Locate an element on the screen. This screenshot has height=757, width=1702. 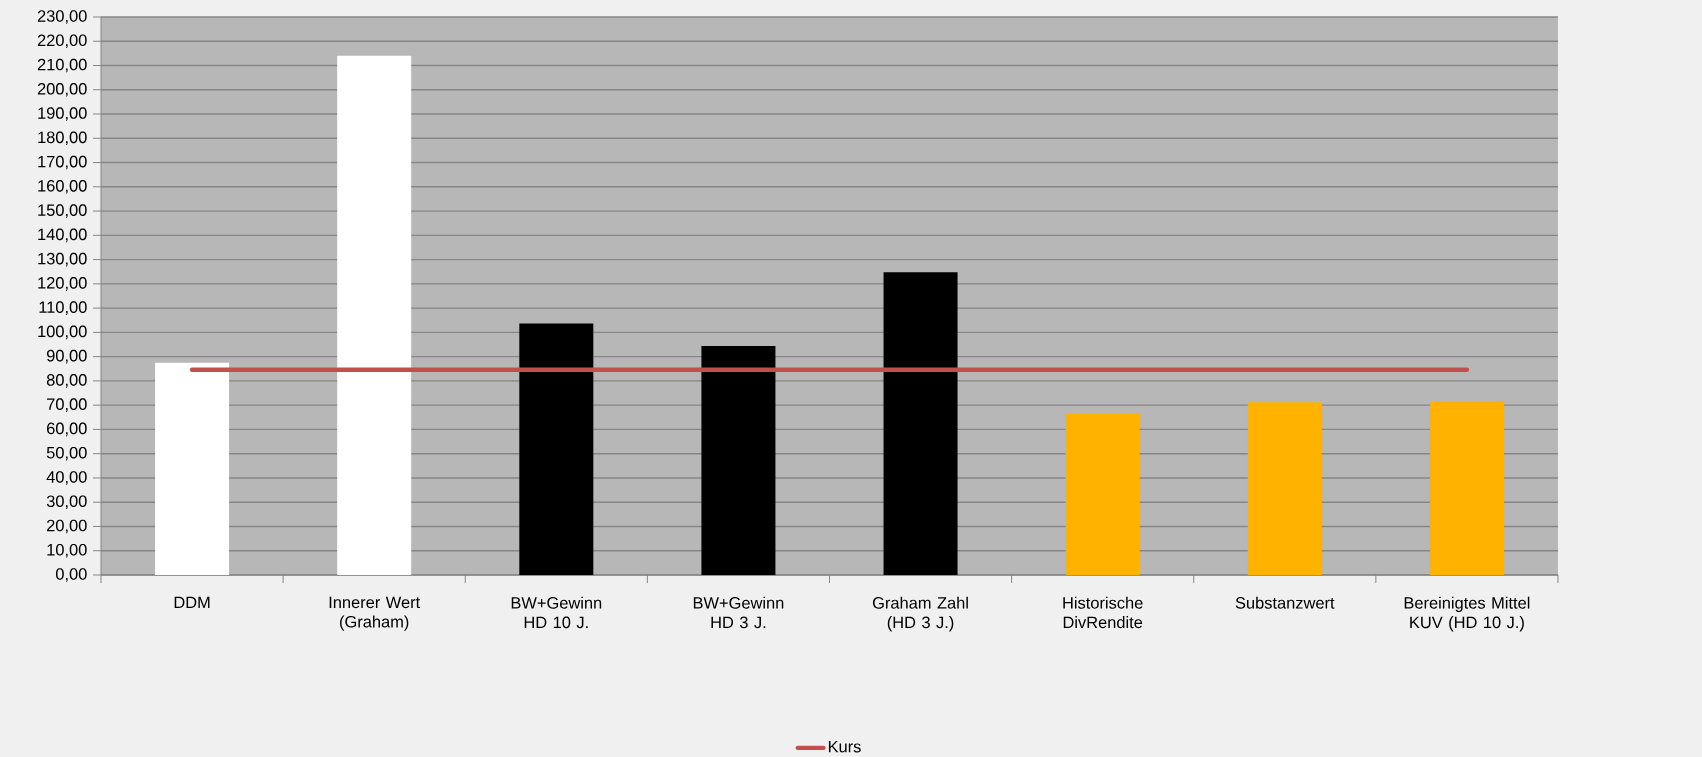
y-tick-label: 10,00 is located at coordinates (67, 550).